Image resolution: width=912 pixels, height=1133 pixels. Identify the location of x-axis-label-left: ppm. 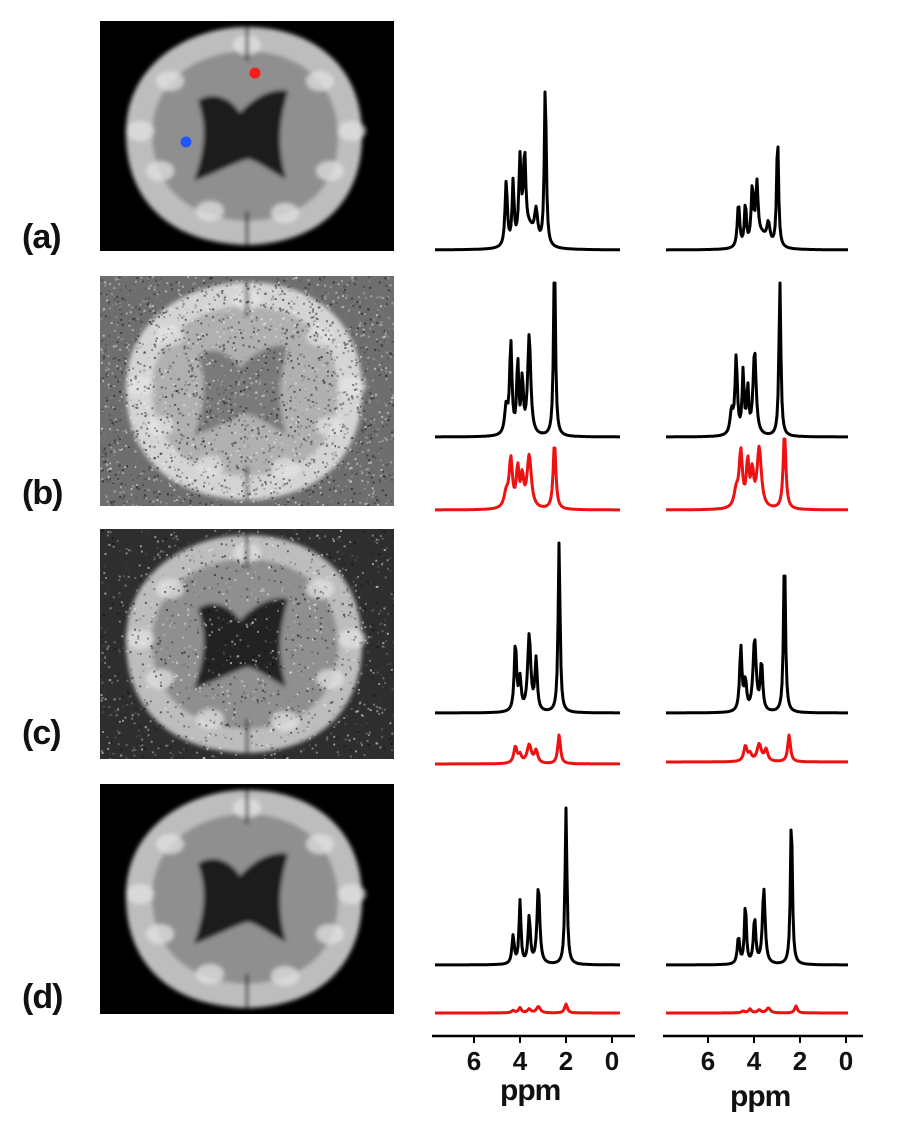
(530, 1090).